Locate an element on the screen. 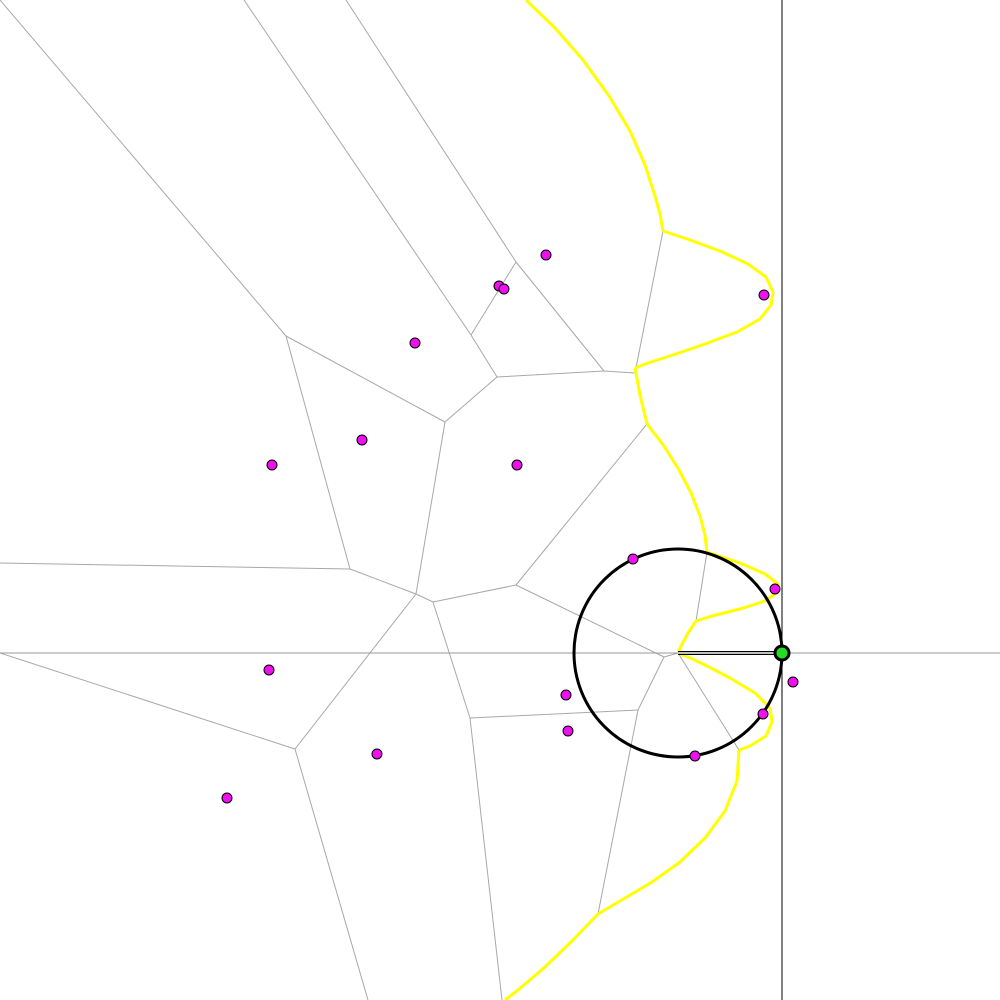  focus-point is located at coordinates (782, 653).